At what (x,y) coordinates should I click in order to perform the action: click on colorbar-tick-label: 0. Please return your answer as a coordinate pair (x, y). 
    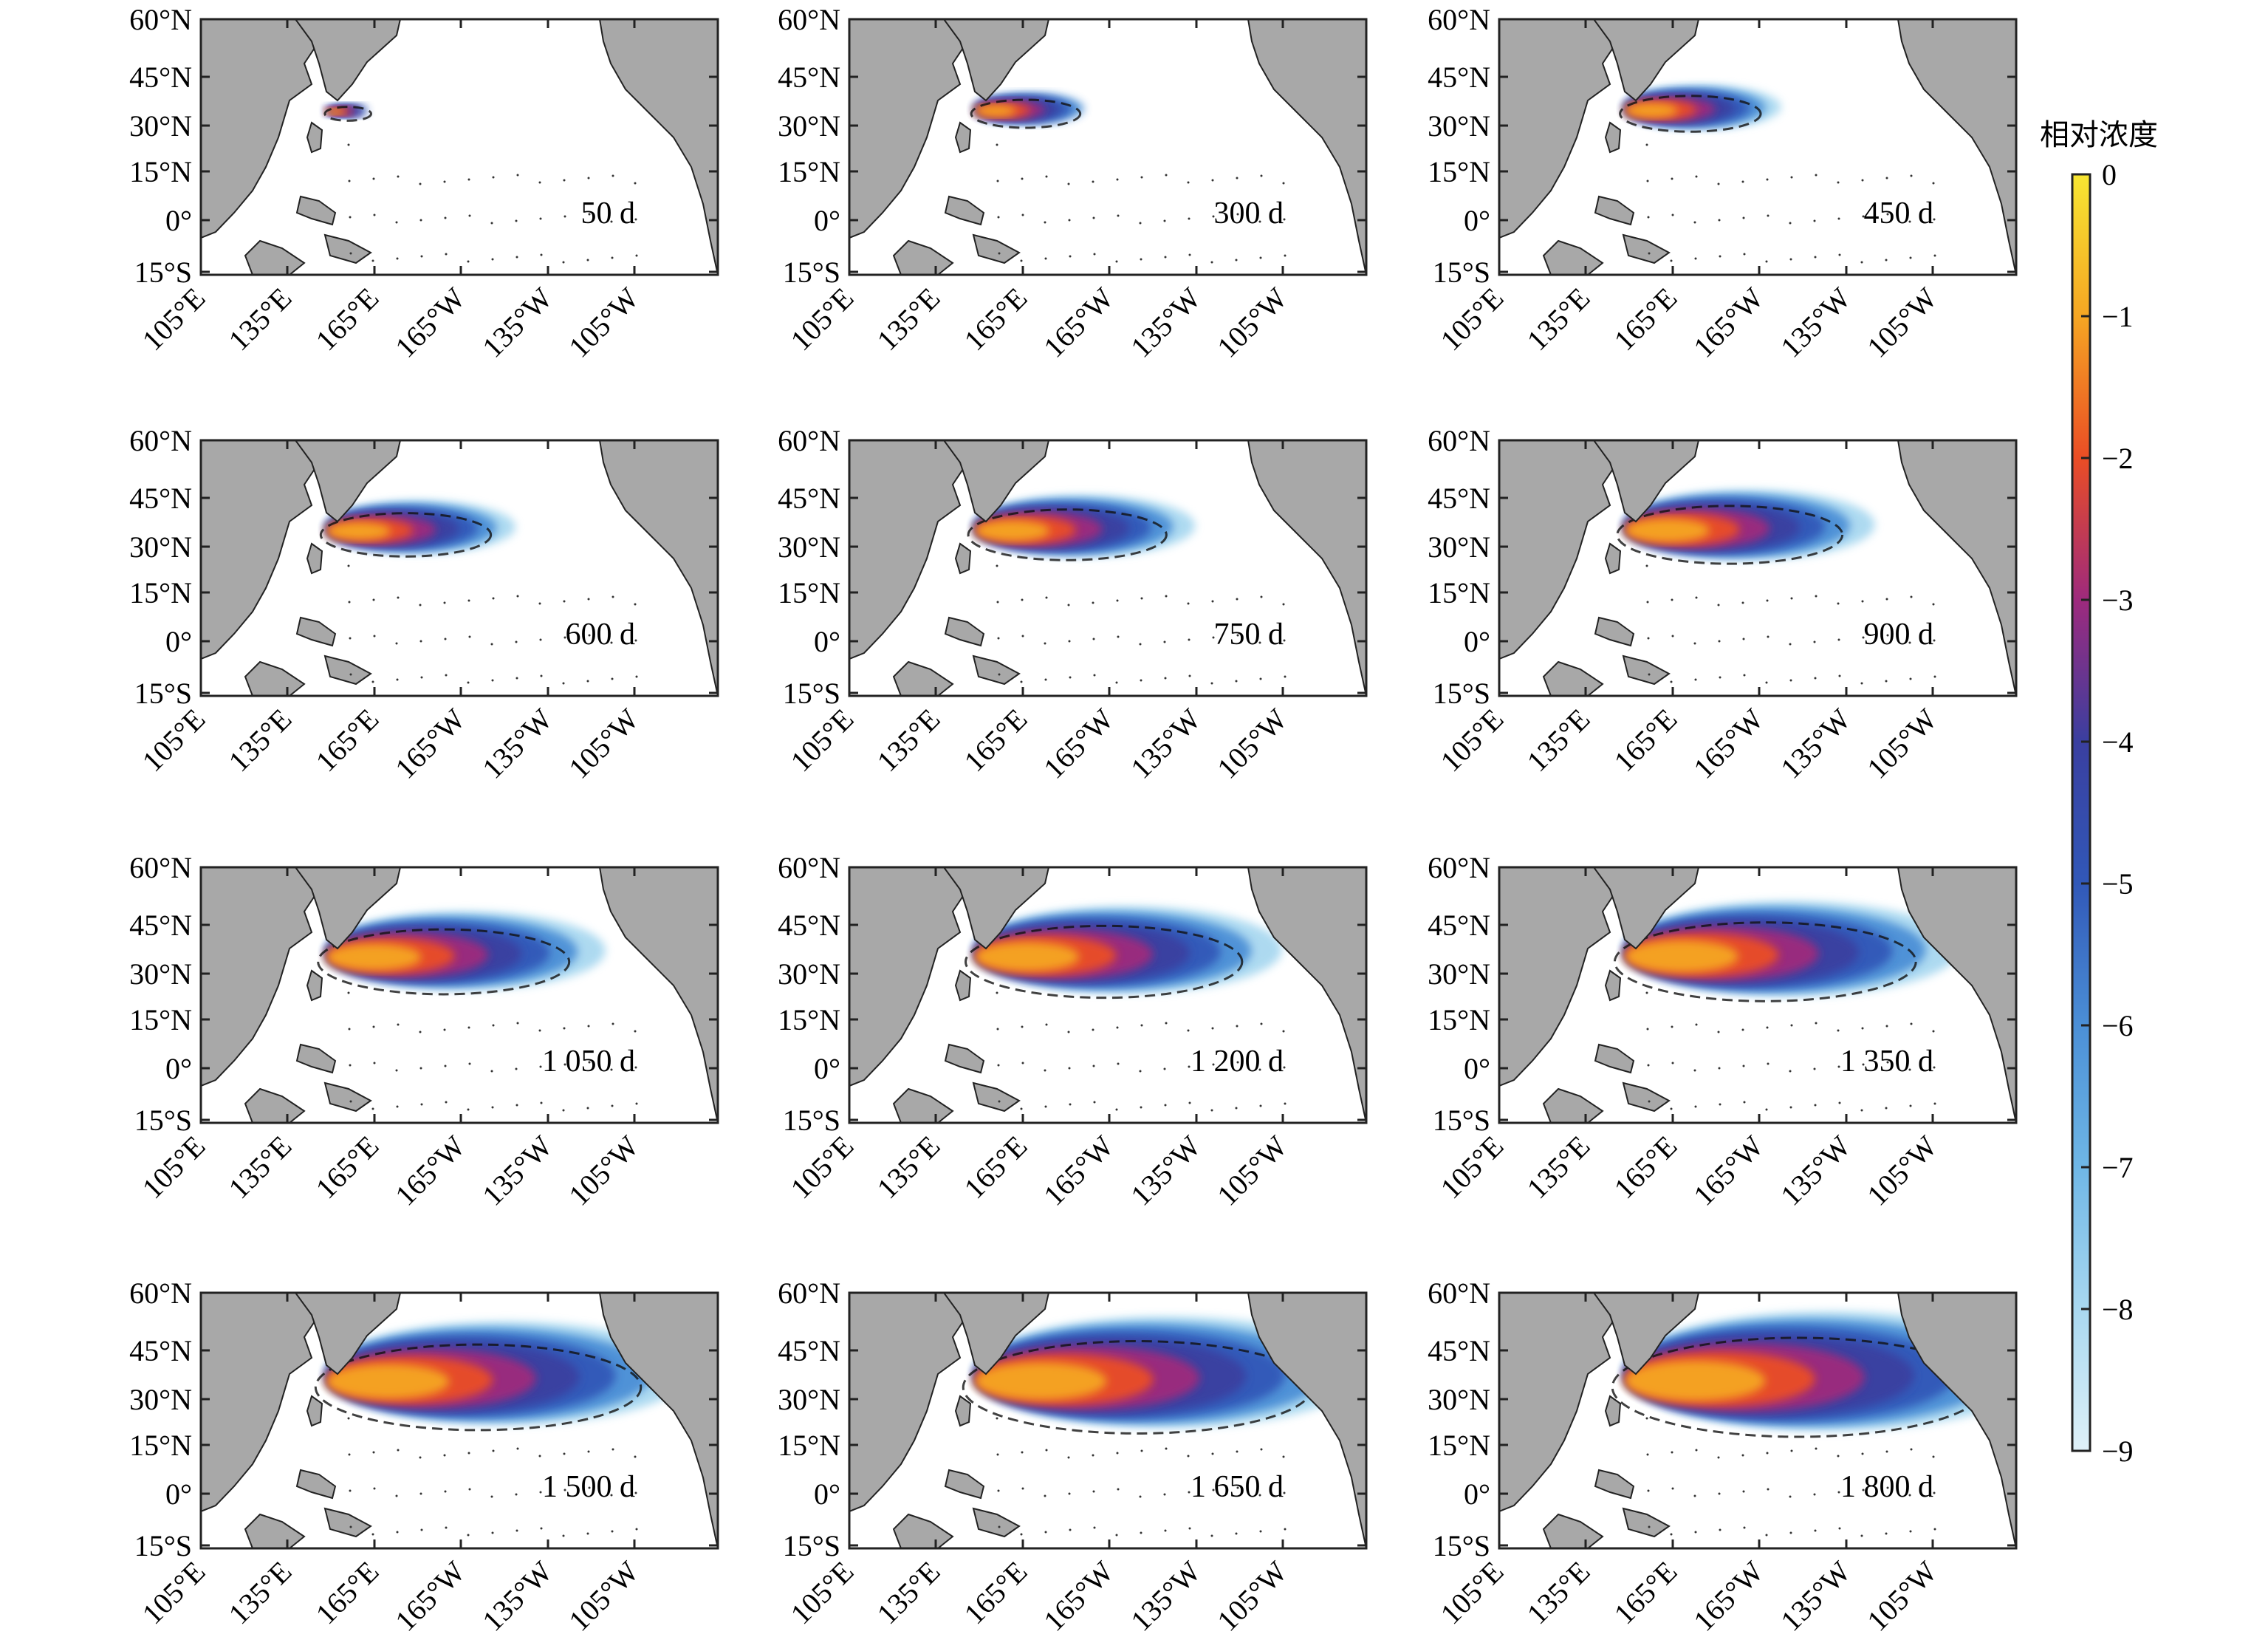
    Looking at the image, I should click on (2110, 174).